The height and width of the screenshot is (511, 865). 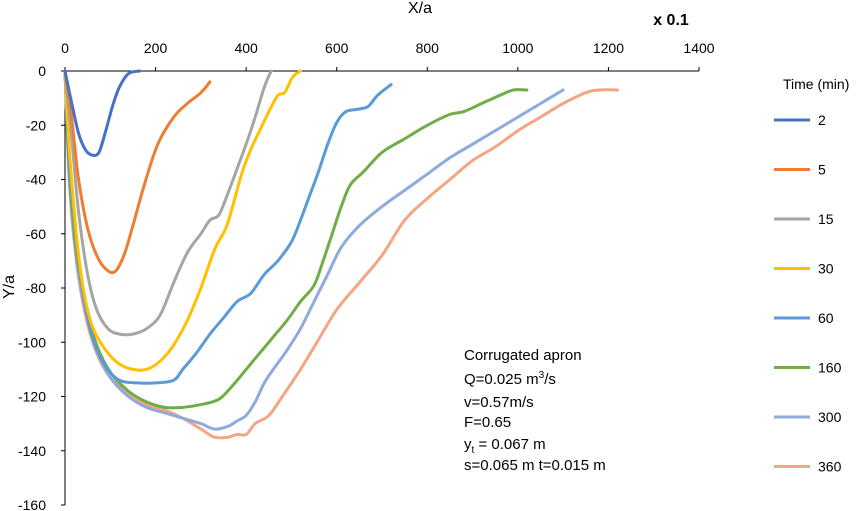 I want to click on series-line-15-min, so click(x=168, y=203).